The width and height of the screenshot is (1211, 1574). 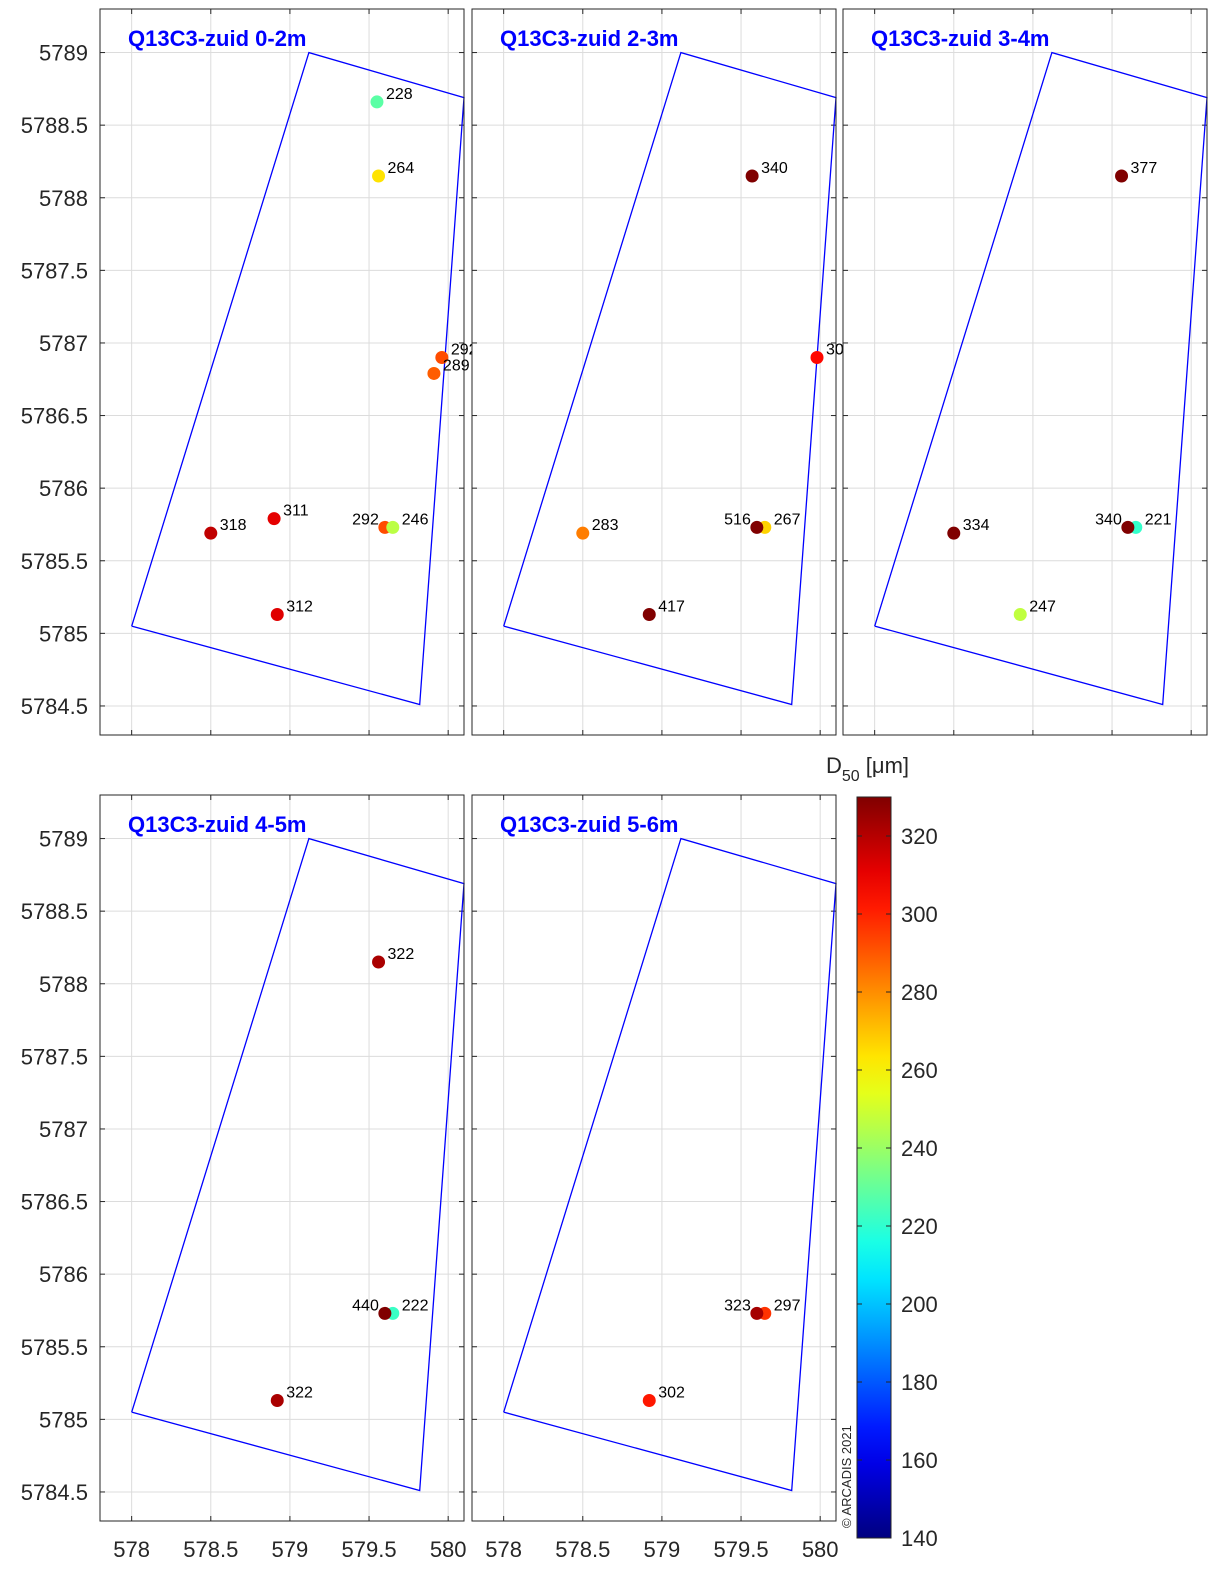 I want to click on x-tick-label: 580, so click(x=820, y=1549).